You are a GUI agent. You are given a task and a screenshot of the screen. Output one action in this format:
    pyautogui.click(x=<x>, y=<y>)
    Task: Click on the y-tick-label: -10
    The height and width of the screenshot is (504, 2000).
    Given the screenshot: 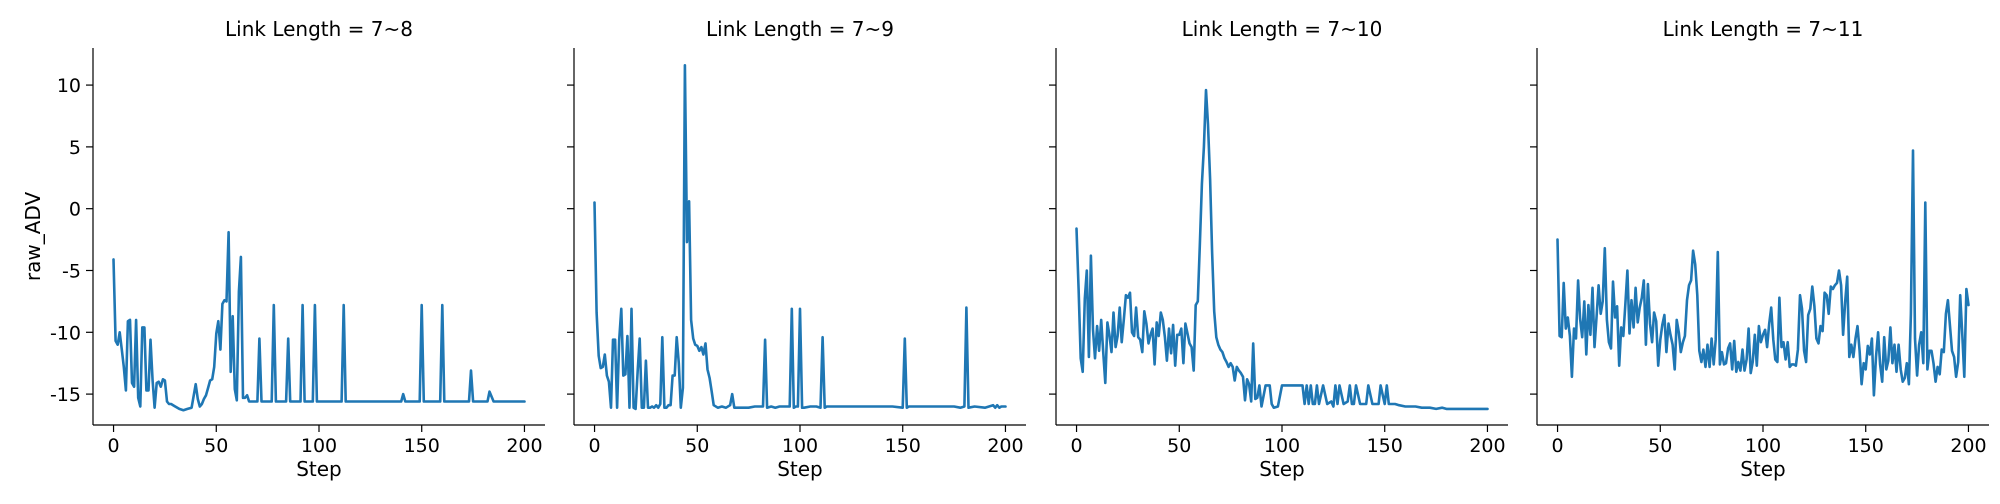 What is the action you would take?
    pyautogui.click(x=65, y=333)
    